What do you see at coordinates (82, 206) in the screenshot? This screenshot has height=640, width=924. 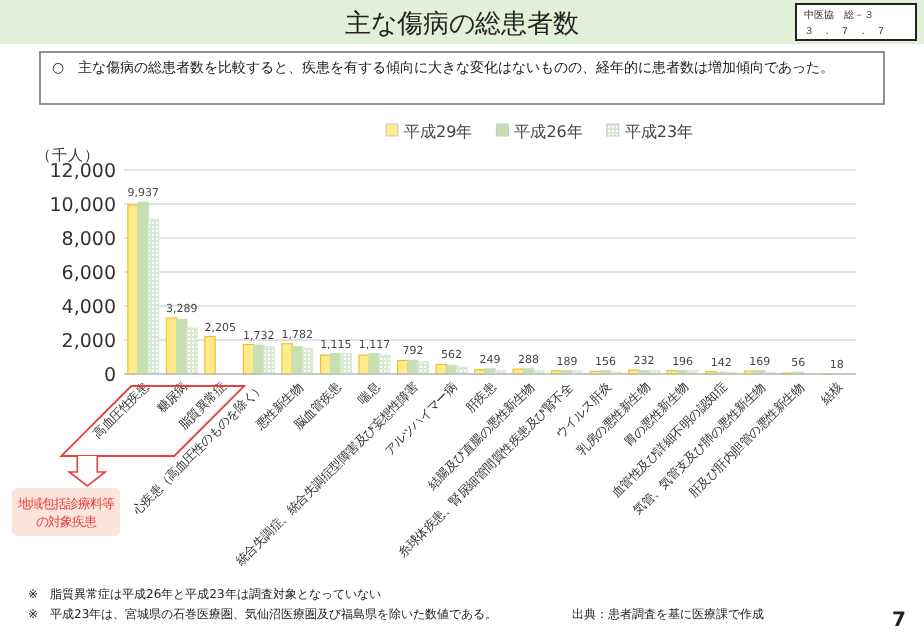 I see `y-tick-label: 10,000` at bounding box center [82, 206].